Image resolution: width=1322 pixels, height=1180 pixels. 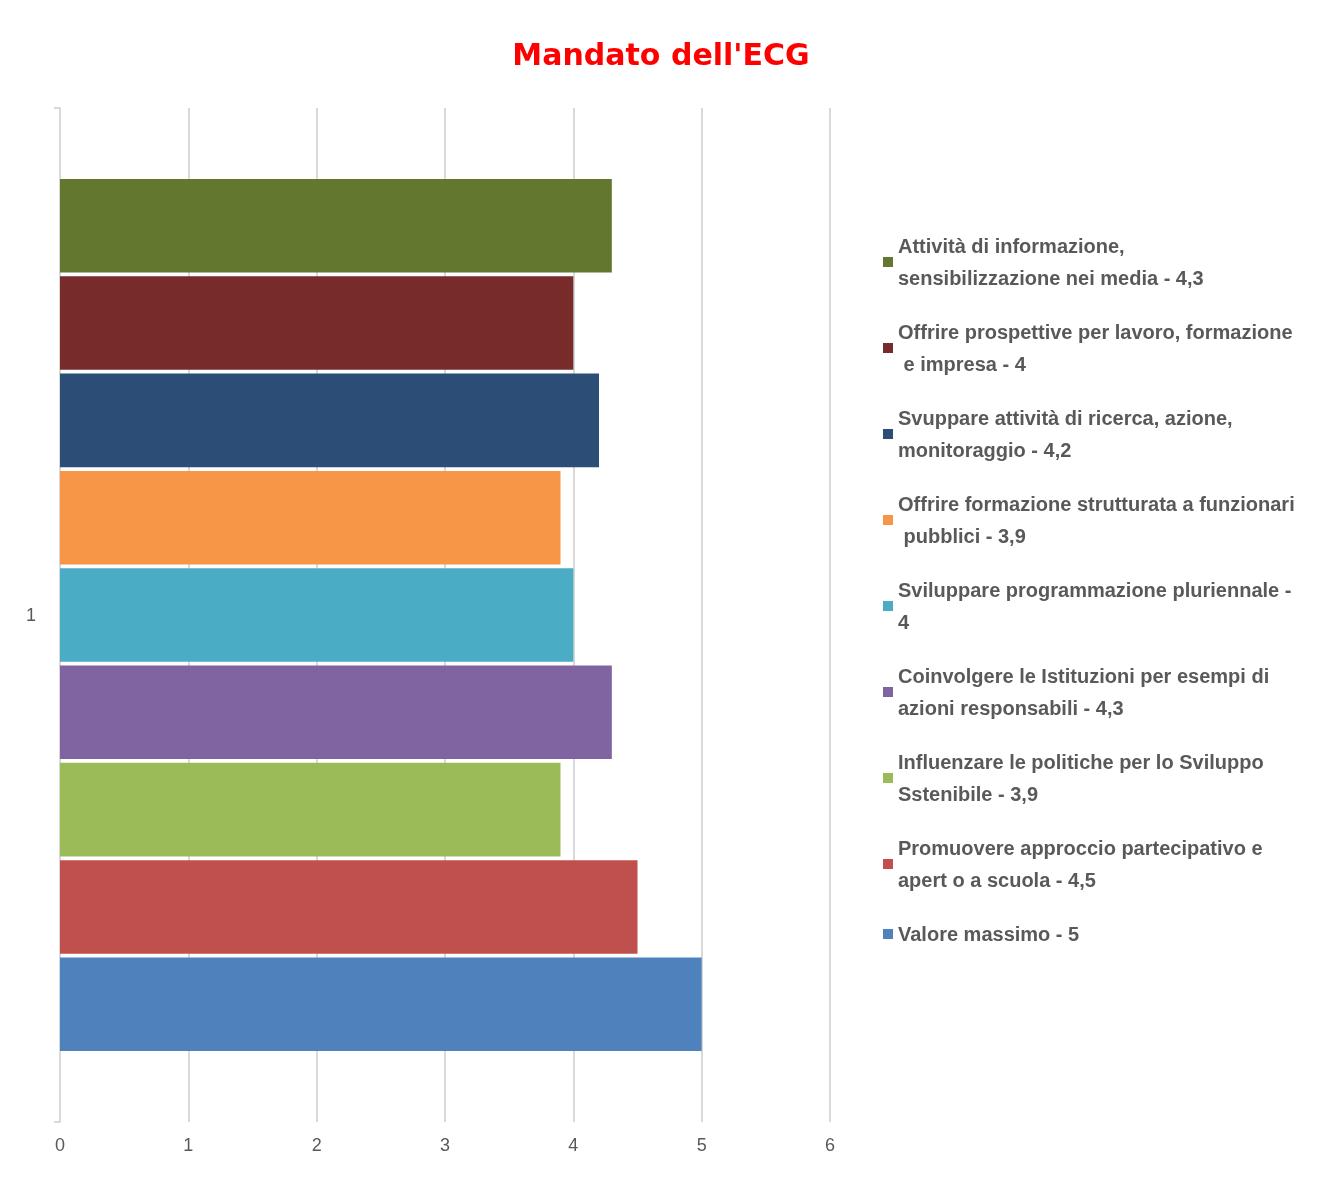 What do you see at coordinates (1068, 434) in the screenshot?
I see `legend-label: Svuppare attività di ricerca, azione, monitoraggio - 4,2` at bounding box center [1068, 434].